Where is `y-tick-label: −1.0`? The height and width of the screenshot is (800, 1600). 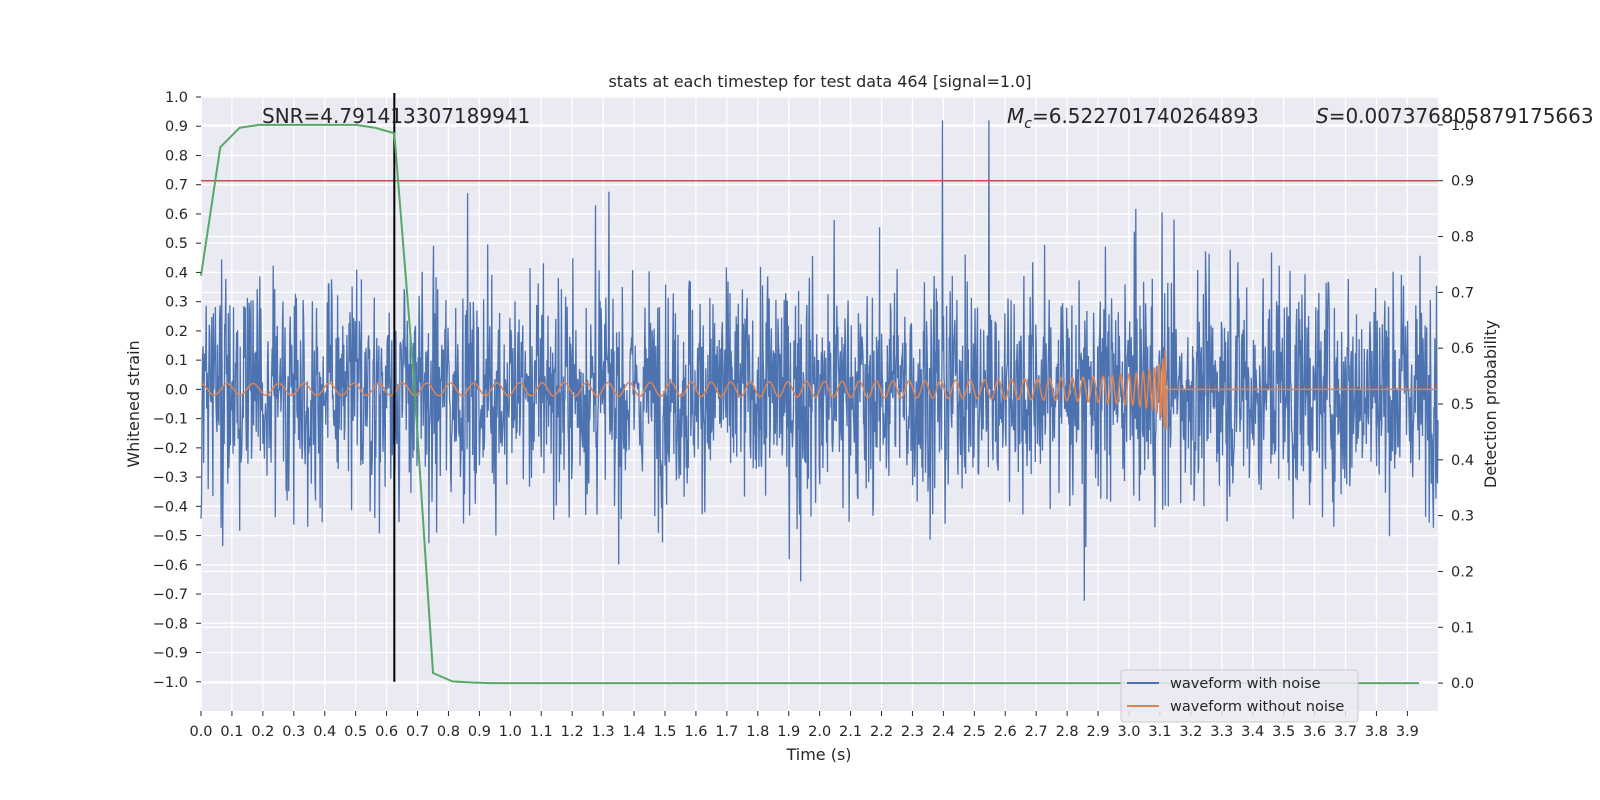 y-tick-label: −1.0 is located at coordinates (170, 683).